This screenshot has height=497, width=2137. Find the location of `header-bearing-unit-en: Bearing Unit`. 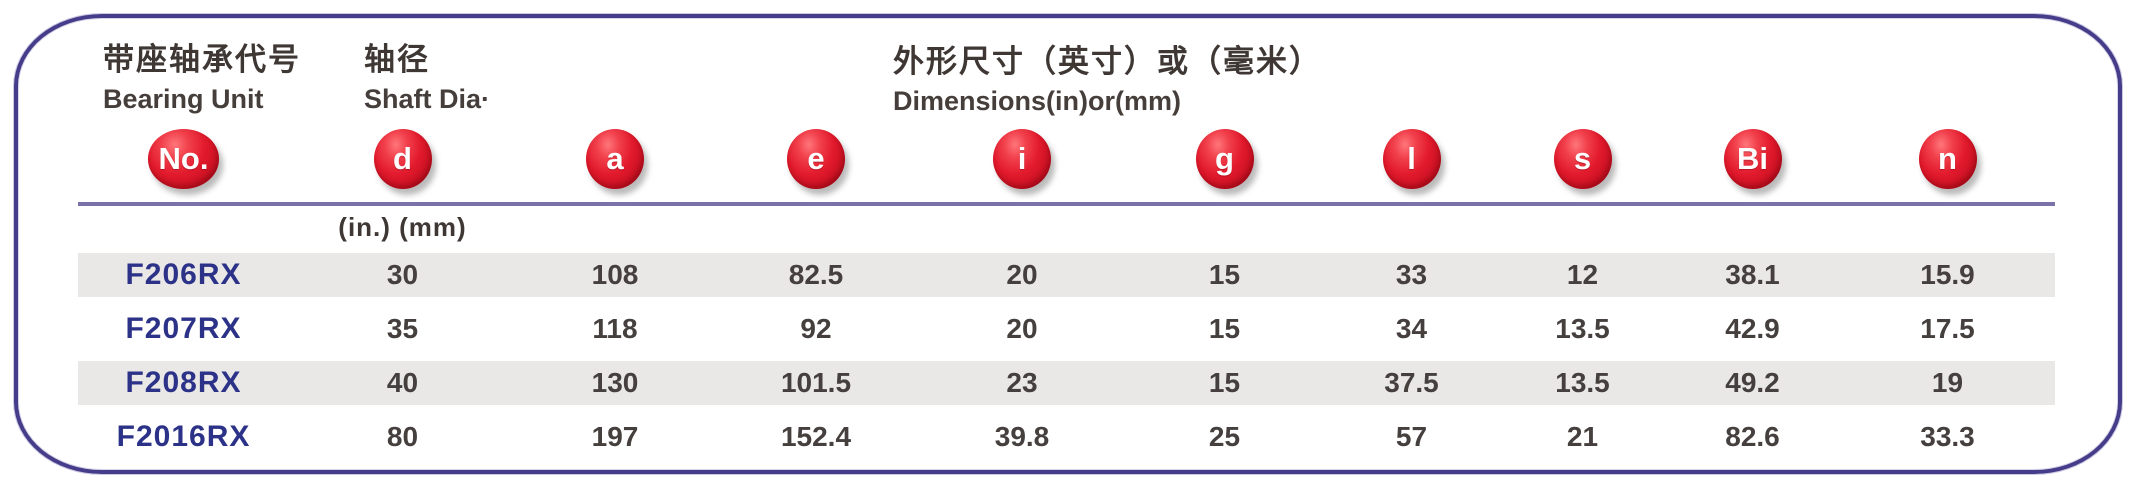

header-bearing-unit-en: Bearing Unit is located at coordinates (183, 99).